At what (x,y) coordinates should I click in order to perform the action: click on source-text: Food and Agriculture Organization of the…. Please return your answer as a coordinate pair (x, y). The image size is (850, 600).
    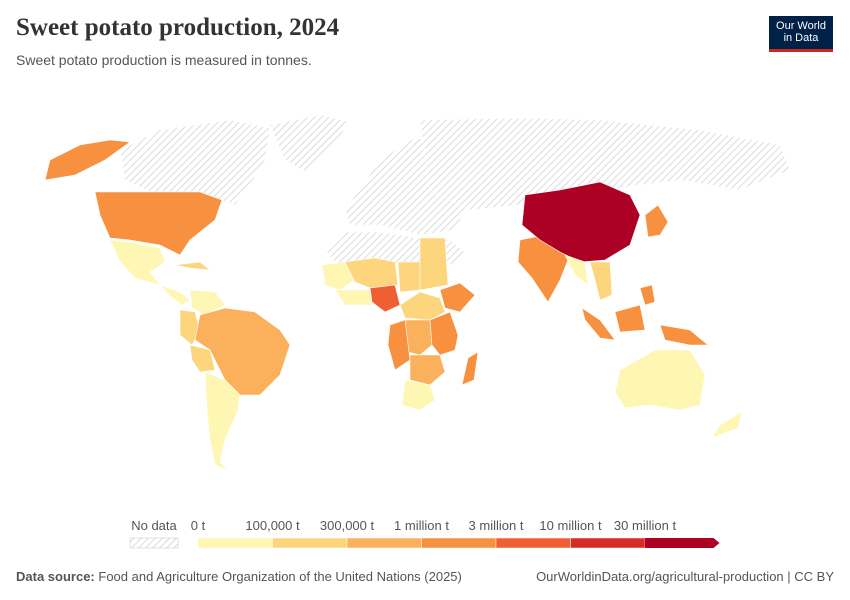
    Looking at the image, I should click on (280, 576).